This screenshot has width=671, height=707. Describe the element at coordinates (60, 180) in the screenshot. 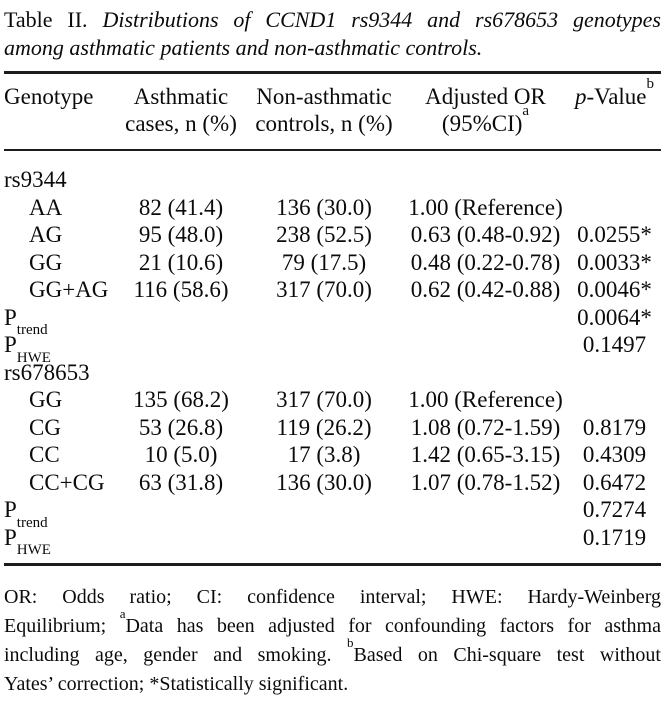

I see `cell-genotype: rs9344` at that location.